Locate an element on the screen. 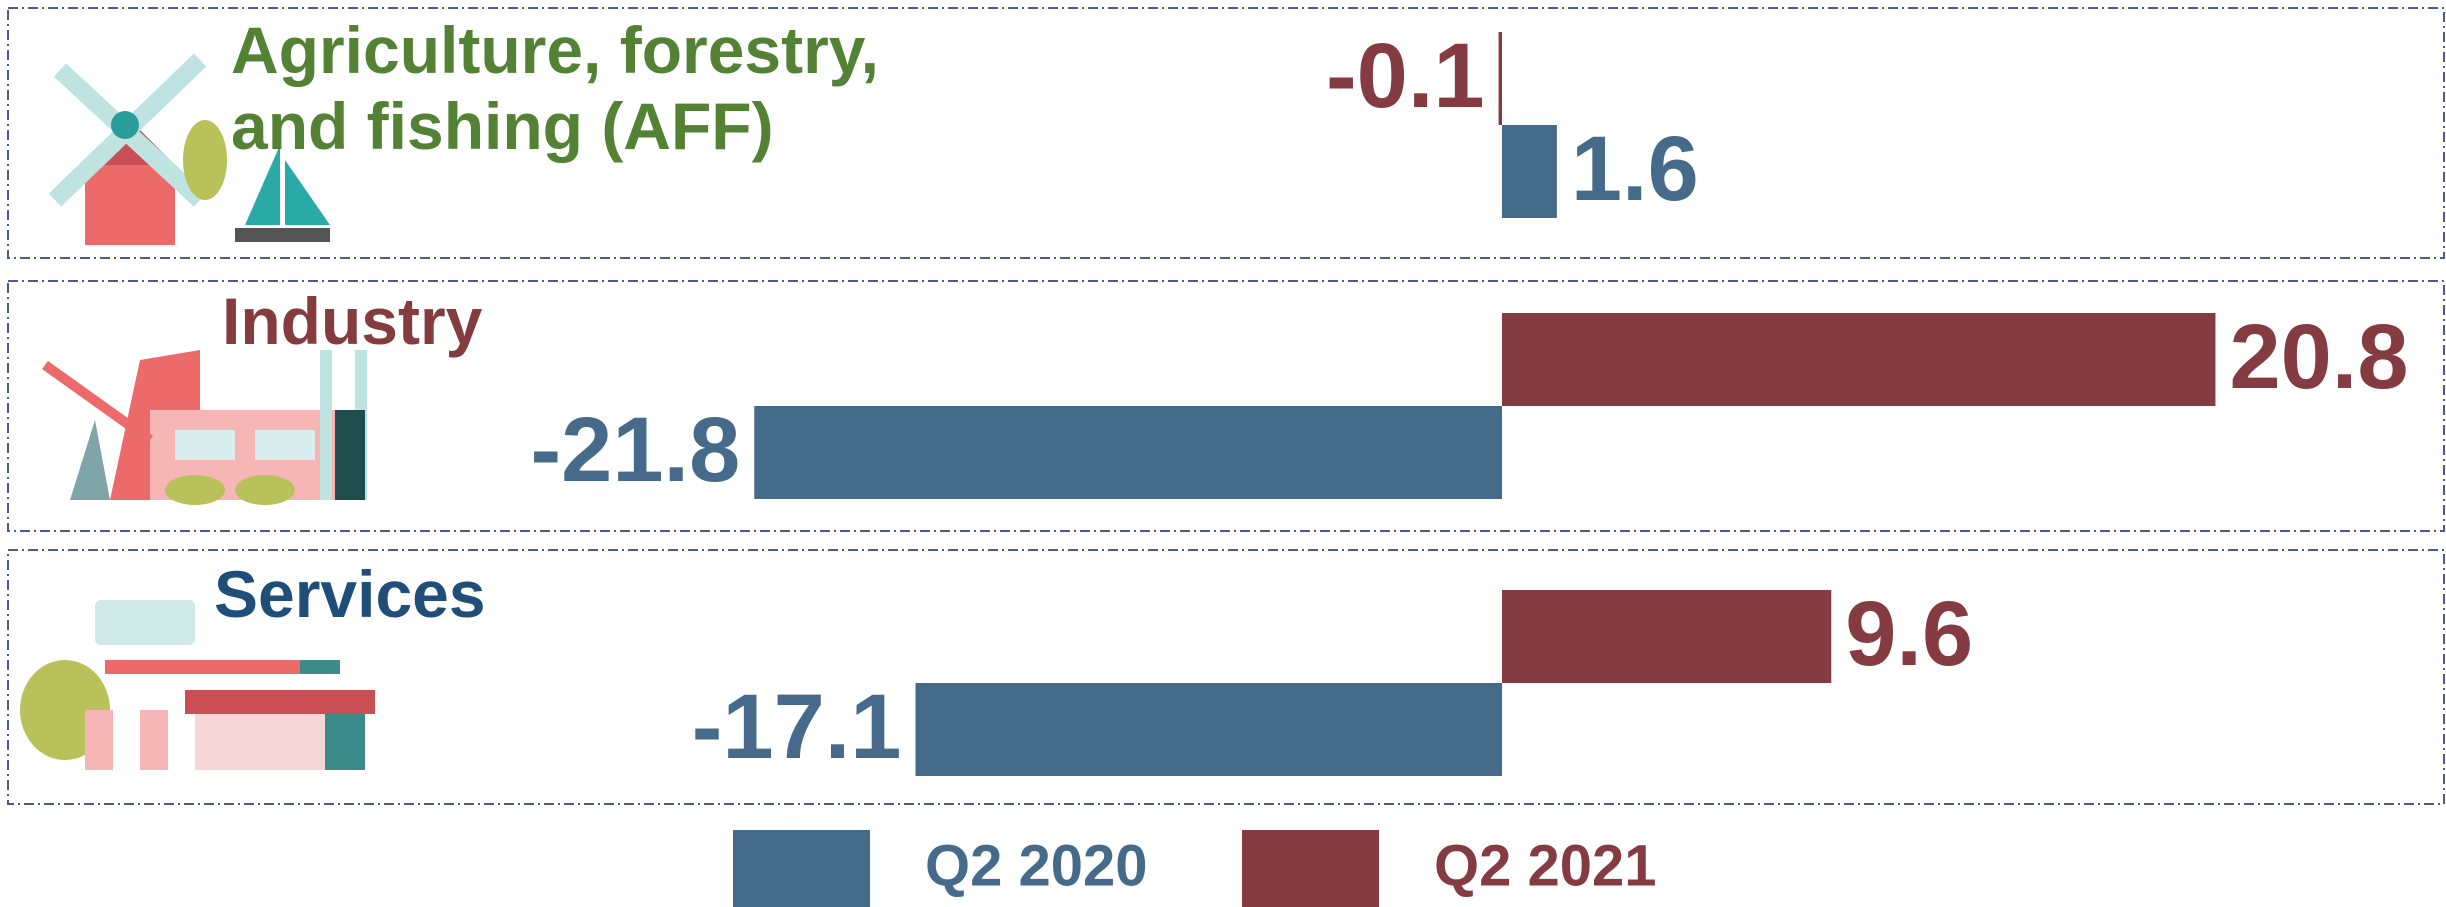  data-label: 9.6 is located at coordinates (1909, 634).